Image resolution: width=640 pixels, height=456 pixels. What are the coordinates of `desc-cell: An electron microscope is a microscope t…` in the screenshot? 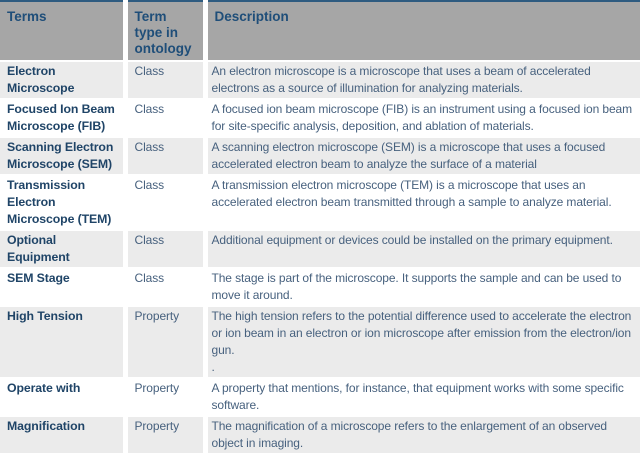 It's located at (422, 80).